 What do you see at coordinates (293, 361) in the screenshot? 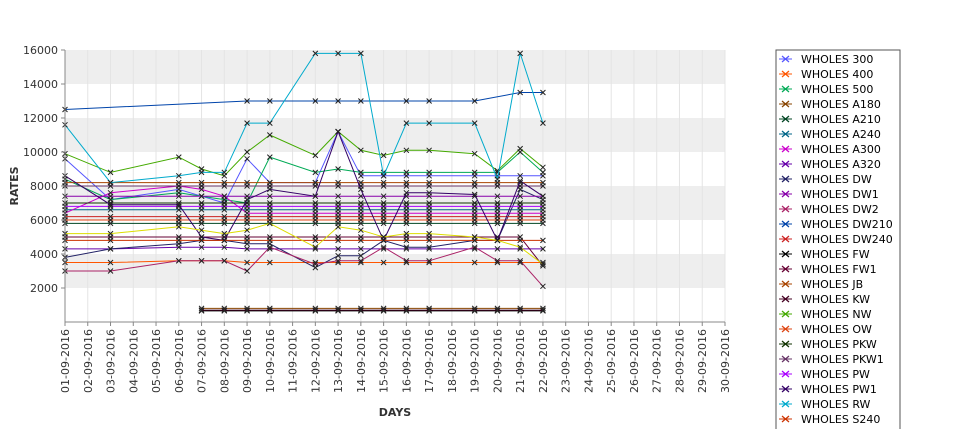
I see `x-tick-label: 11-09-2016` at bounding box center [293, 361].